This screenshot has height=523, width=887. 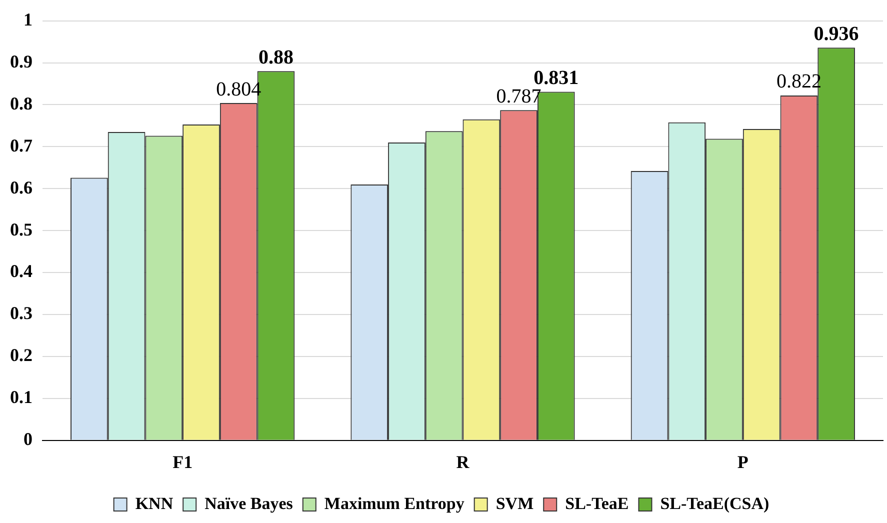 What do you see at coordinates (21, 103) in the screenshot?
I see `y-tick-label: 0.8` at bounding box center [21, 103].